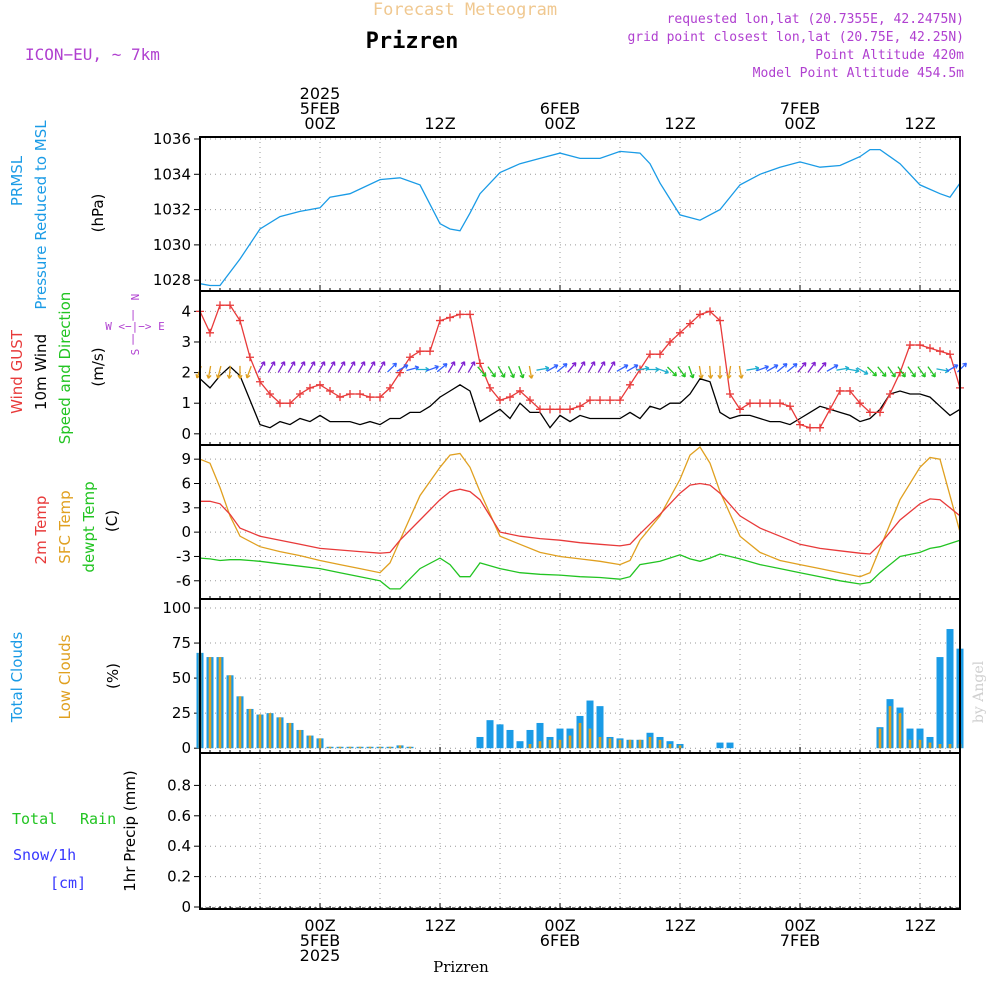 This screenshot has width=1000, height=1000. I want to click on ytick-label: 75, so click(181, 643).